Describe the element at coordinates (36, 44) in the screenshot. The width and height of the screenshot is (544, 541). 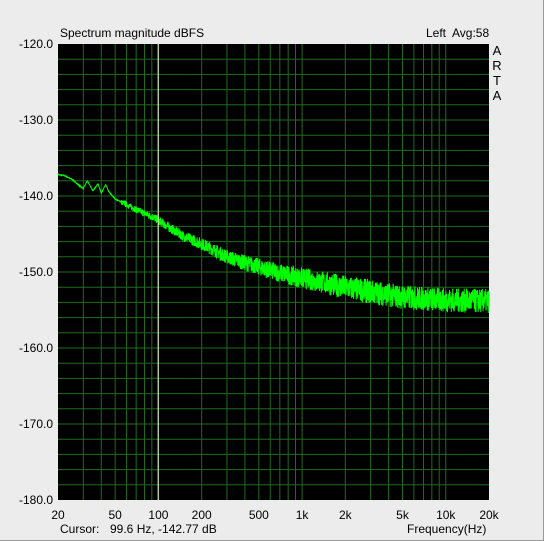
I see `y-tick-label: -120.0` at that location.